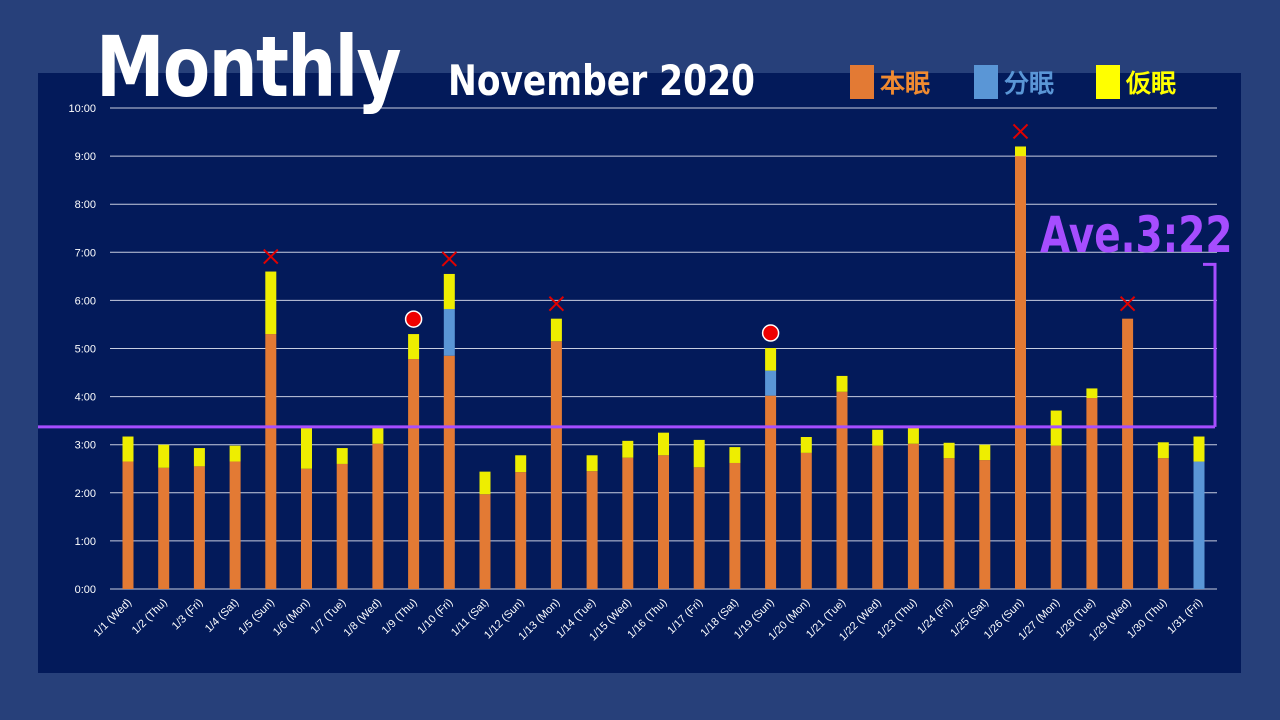  I want to click on page-title: Monthly, so click(249, 67).